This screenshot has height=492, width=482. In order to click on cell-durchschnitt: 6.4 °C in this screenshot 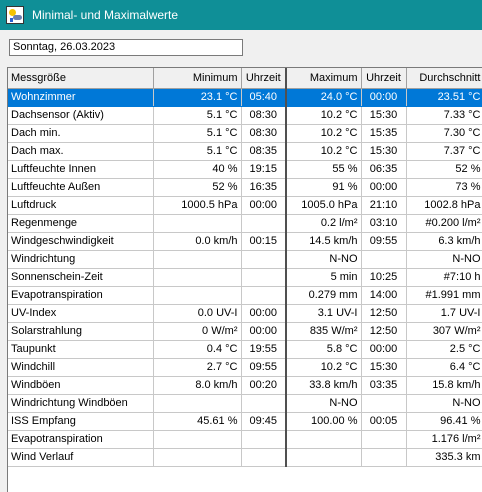, I will do `click(444, 367)`.